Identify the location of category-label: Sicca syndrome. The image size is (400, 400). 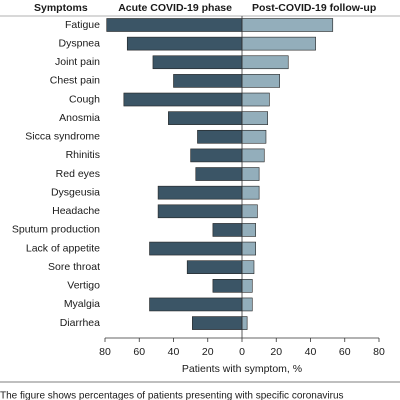
(62, 137).